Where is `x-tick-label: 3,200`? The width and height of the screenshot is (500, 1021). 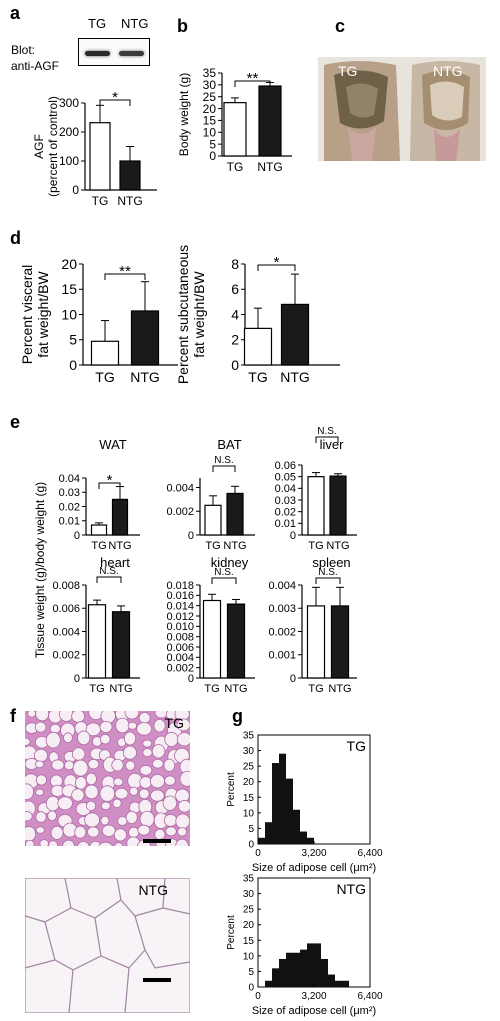
x-tick-label: 3,200 is located at coordinates (313, 996).